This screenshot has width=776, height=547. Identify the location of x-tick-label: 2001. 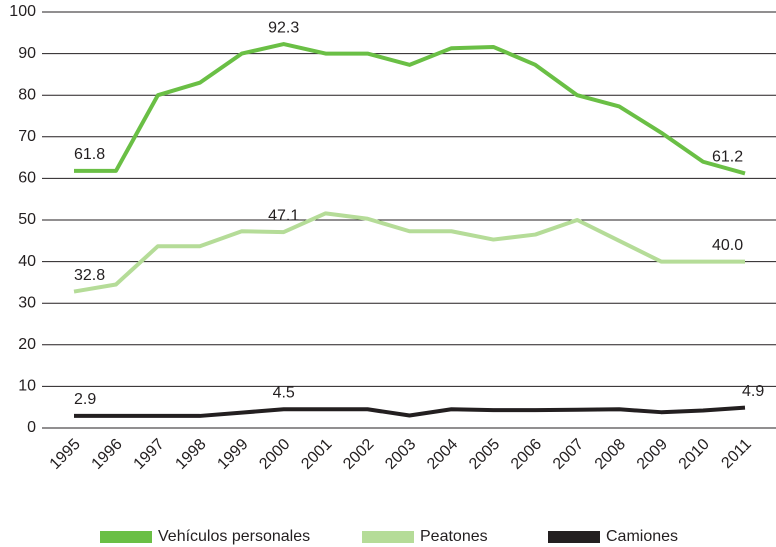
(316, 454).